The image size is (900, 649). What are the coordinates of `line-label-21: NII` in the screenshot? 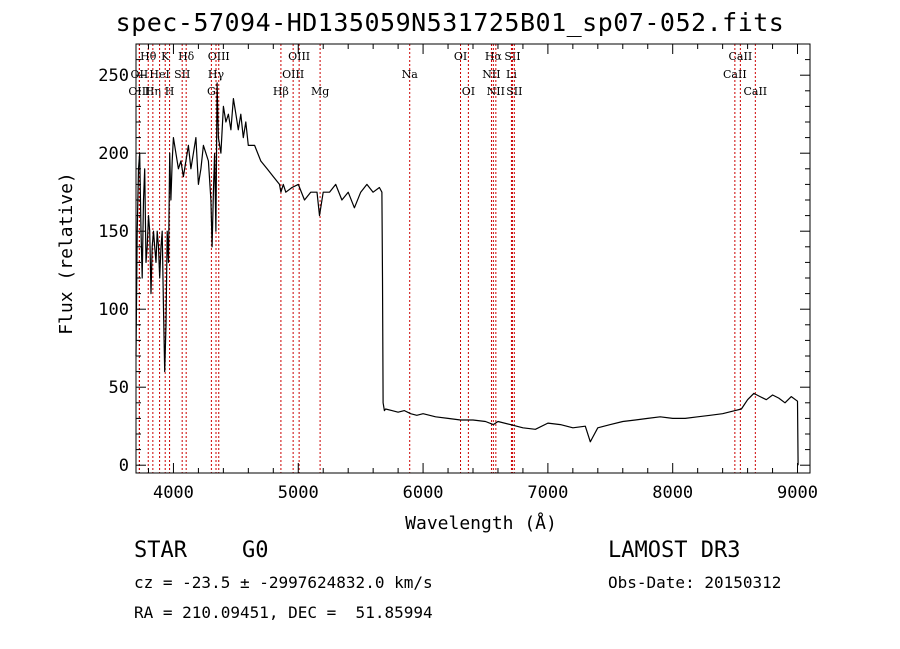 It's located at (496, 91).